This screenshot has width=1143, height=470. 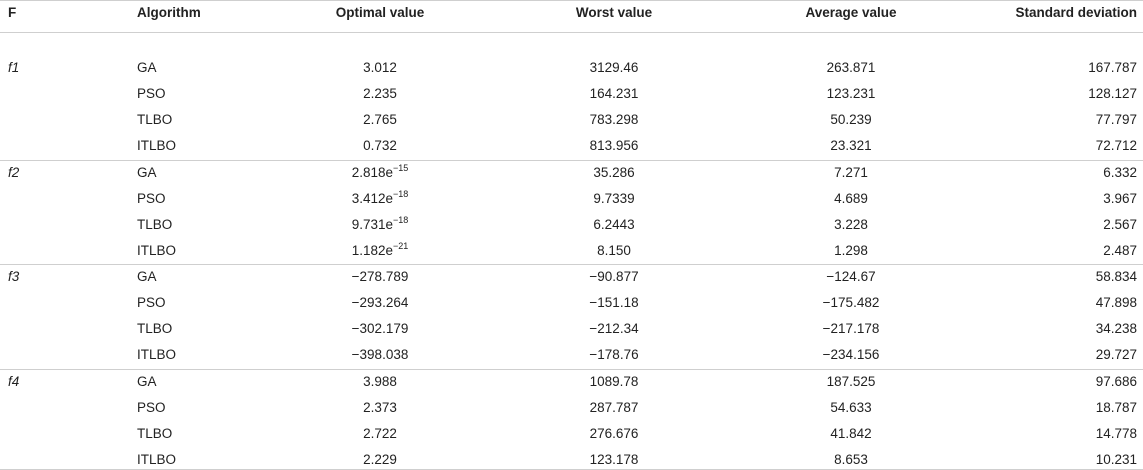 I want to click on value-cell: 3.988, so click(x=380, y=381).